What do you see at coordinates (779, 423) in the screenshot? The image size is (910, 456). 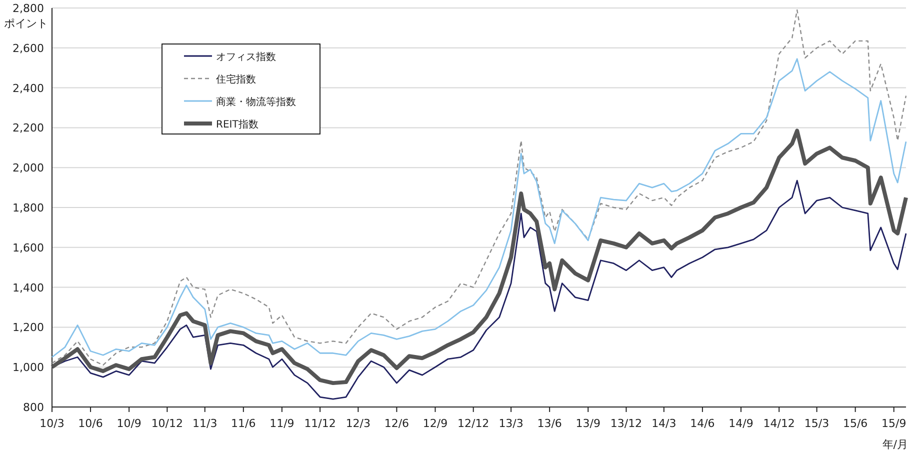 I see `x-tick-label: 14/12` at bounding box center [779, 423].